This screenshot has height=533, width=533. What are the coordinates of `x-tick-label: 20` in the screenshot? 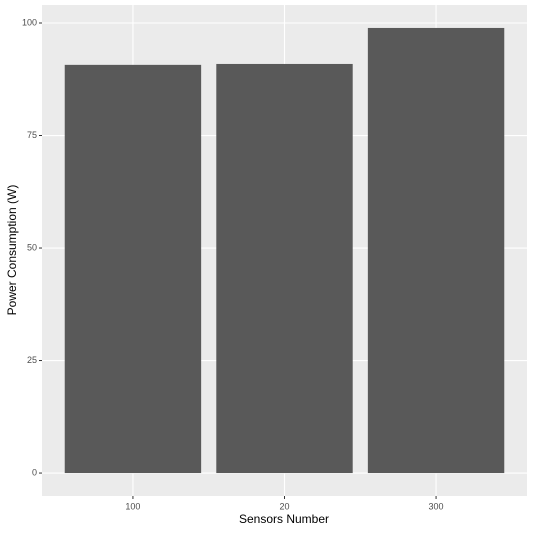 It's located at (284, 506).